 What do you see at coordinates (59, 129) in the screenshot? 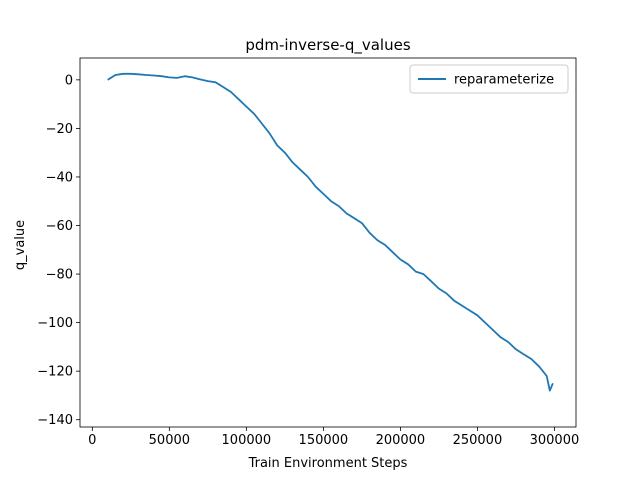
I see `y-tick-label: −20` at bounding box center [59, 129].